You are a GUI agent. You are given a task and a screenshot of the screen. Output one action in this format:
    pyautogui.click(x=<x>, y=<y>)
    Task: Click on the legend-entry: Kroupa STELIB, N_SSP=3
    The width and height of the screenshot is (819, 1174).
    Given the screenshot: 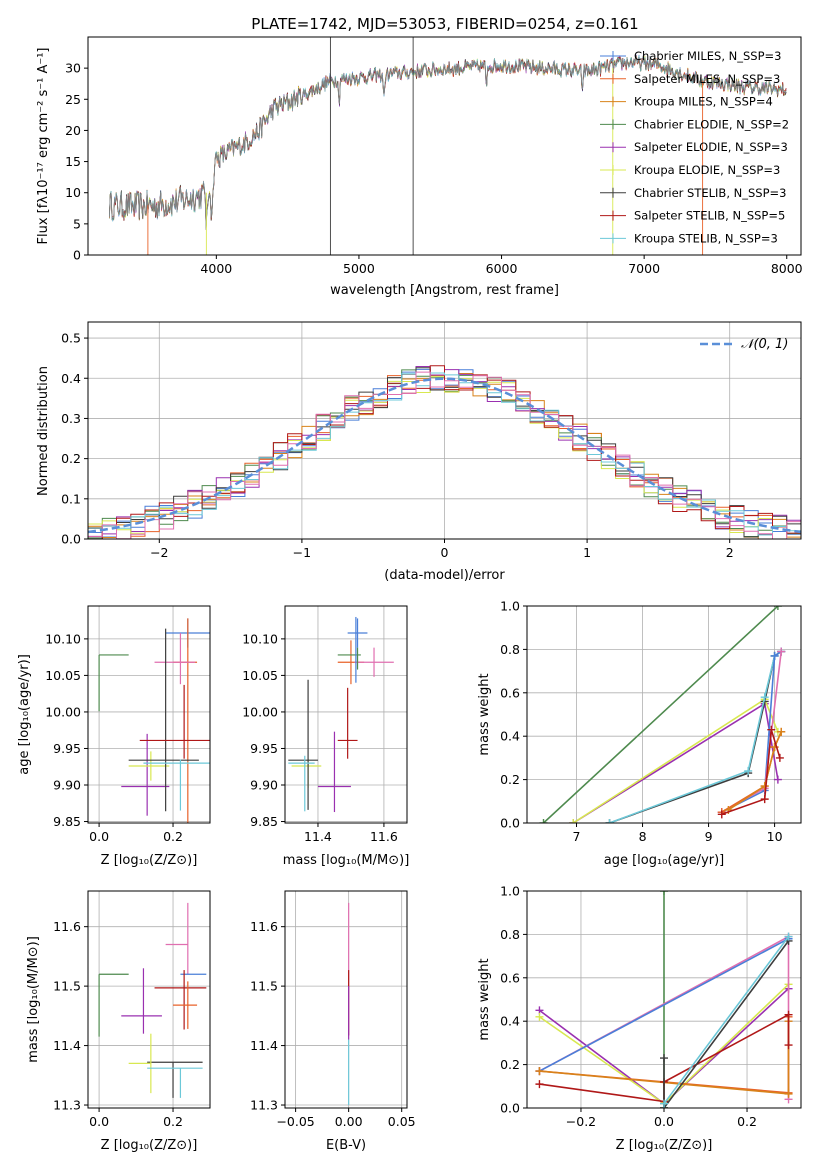 What is the action you would take?
    pyautogui.click(x=706, y=238)
    